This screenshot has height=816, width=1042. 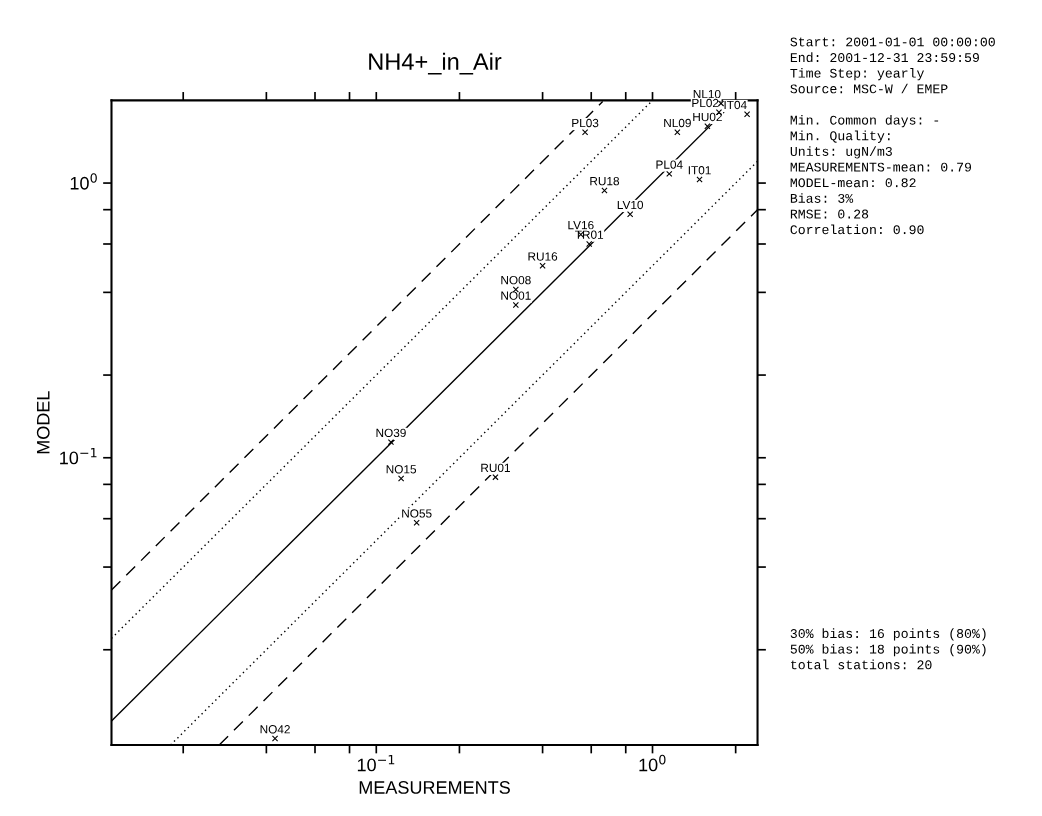 I want to click on annotation: NO42, so click(x=275, y=729).